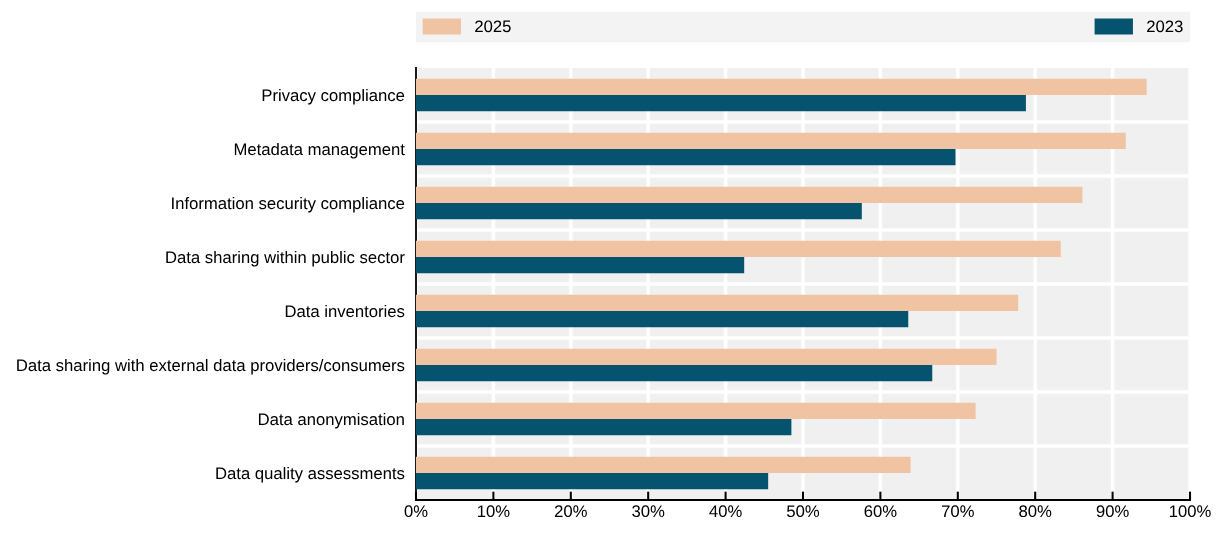 This screenshot has width=1220, height=536. Describe the element at coordinates (310, 474) in the screenshot. I see `y-tick-label: Data quality assessments` at that location.